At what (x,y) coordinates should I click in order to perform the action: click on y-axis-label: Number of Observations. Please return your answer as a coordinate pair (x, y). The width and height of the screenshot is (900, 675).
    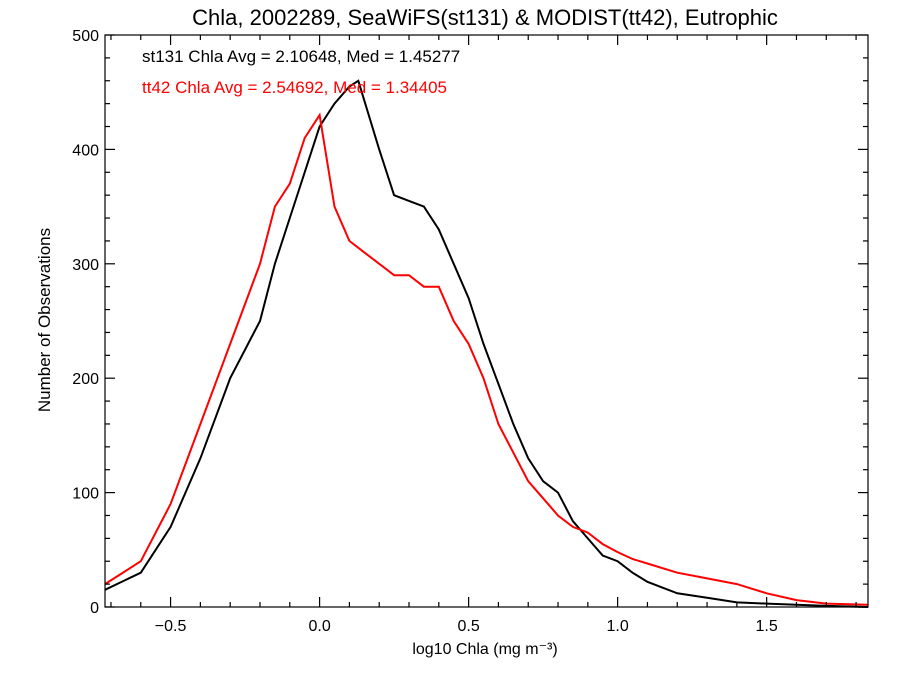
    Looking at the image, I should click on (44, 320).